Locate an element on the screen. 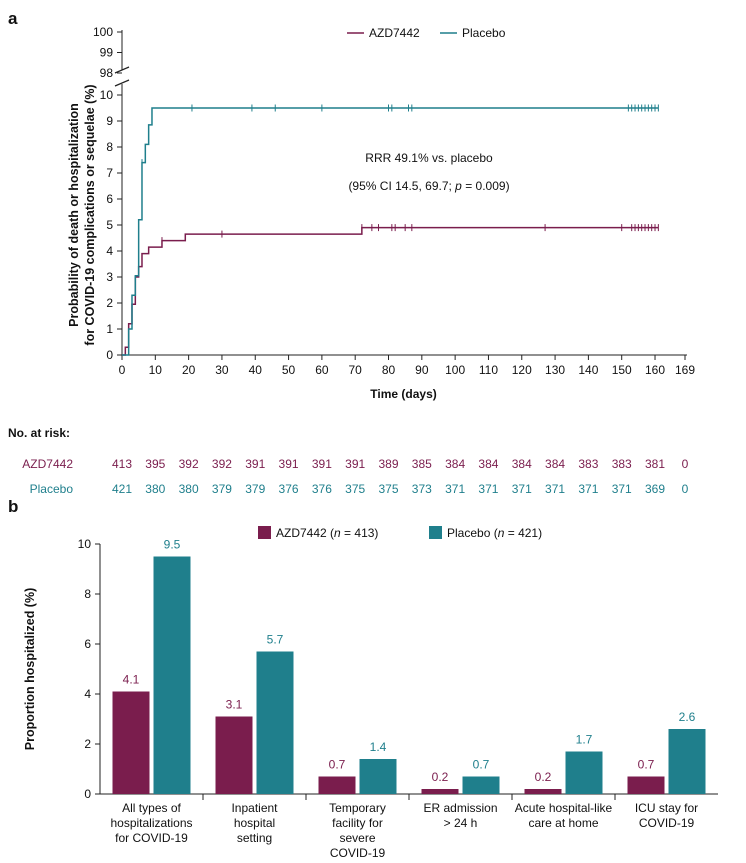 The height and width of the screenshot is (863, 746). bar-category-label: hospitalizations is located at coordinates (151, 823).